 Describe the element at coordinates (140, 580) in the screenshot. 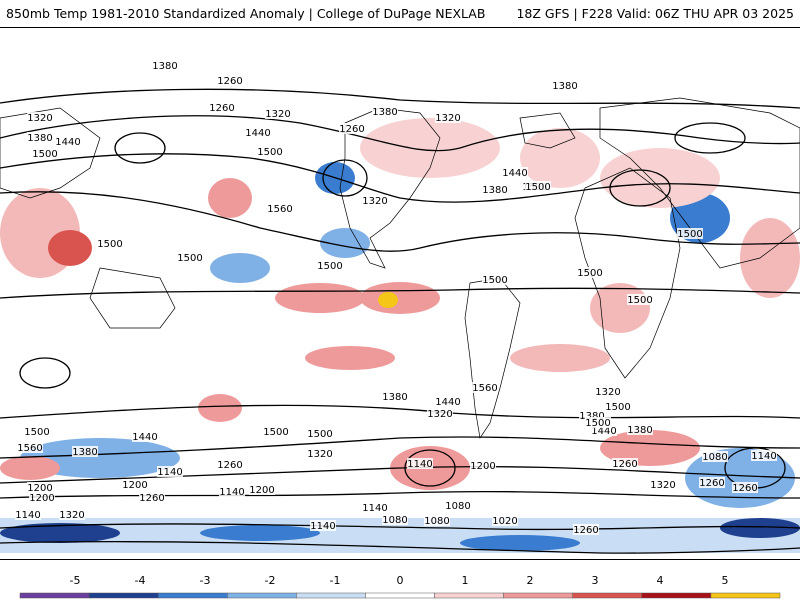

I see `colorbar-tick-label: -4` at that location.